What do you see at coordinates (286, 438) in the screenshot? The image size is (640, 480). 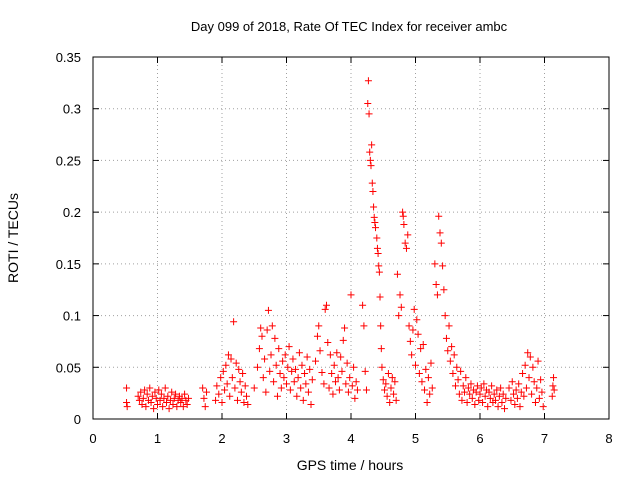 I see `x-tick-label: 3` at bounding box center [286, 438].